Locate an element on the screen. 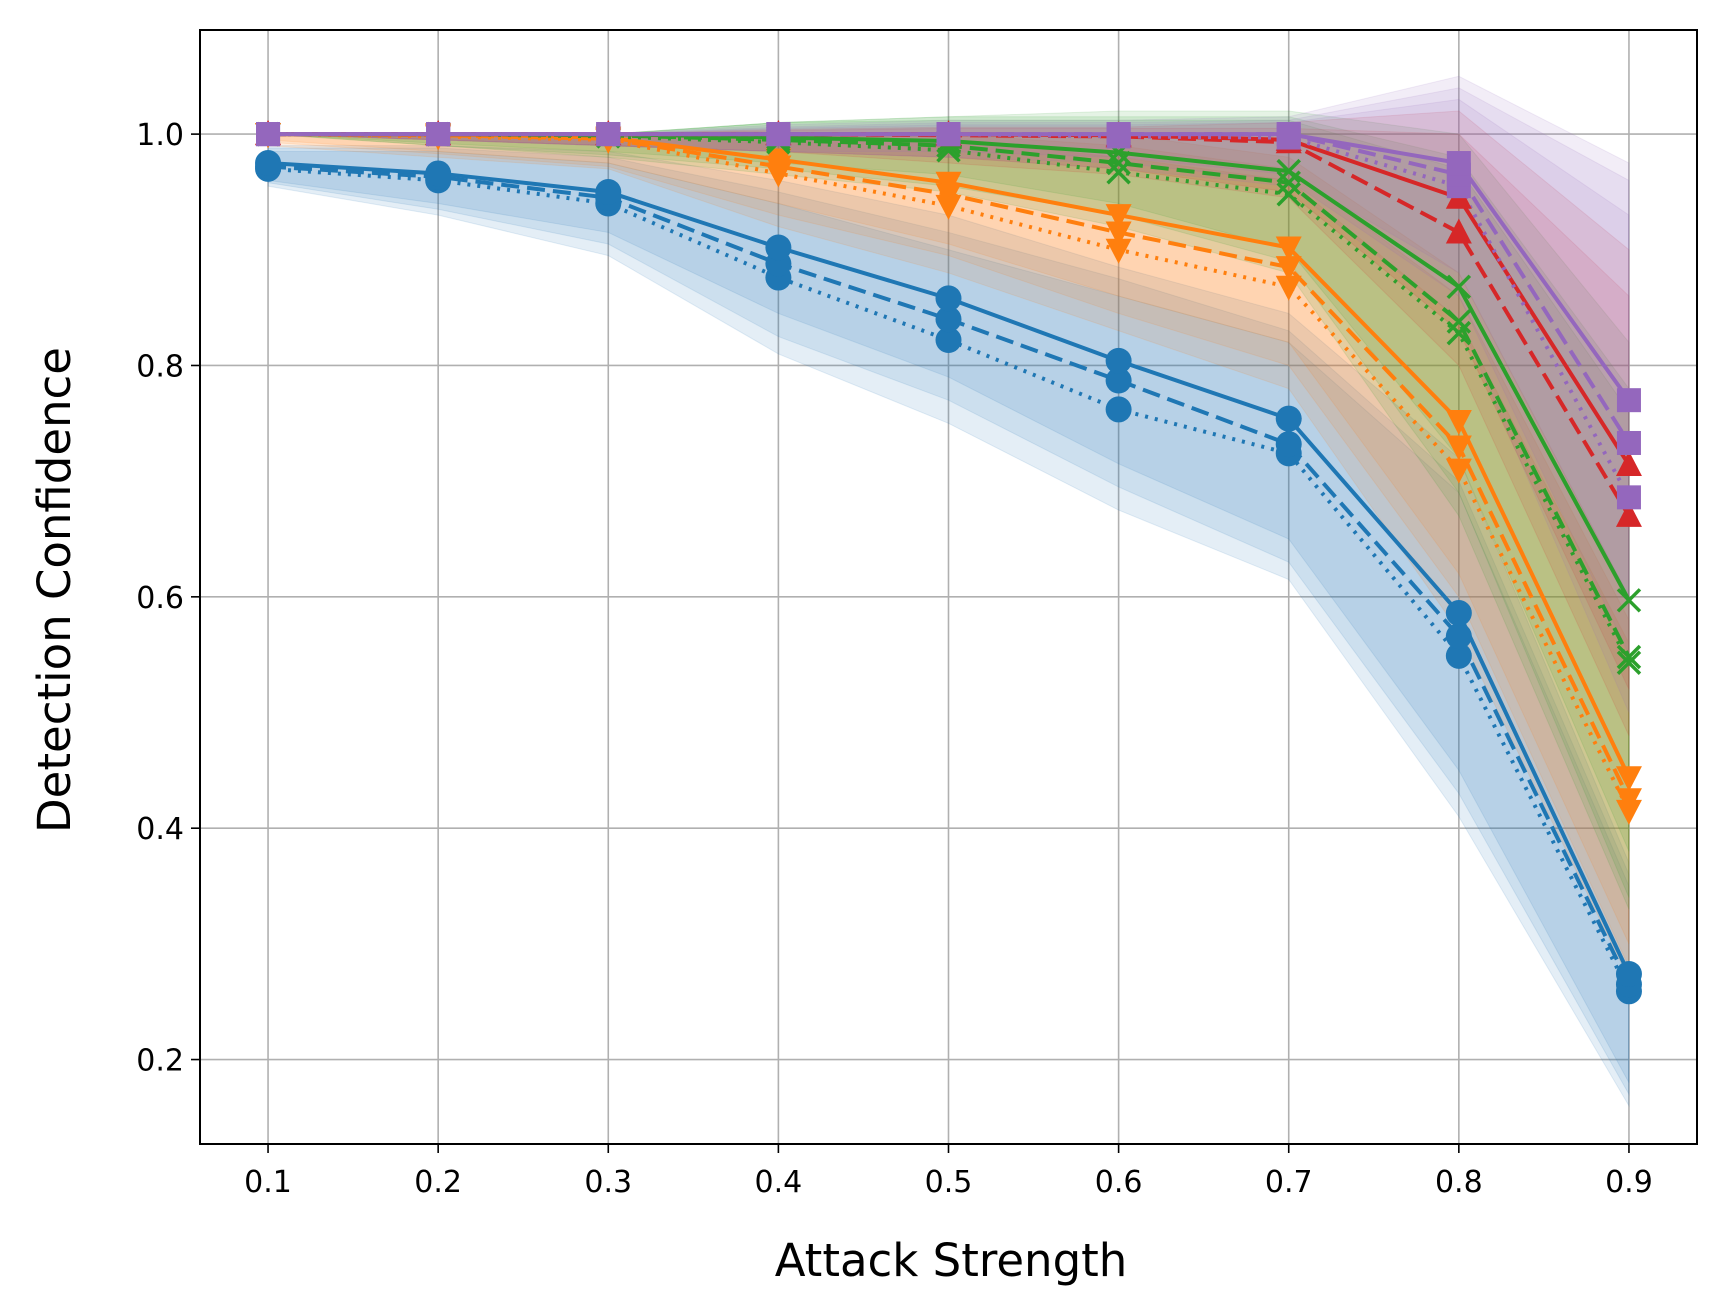  x-tick-label: 0.8 is located at coordinates (1459, 1182).